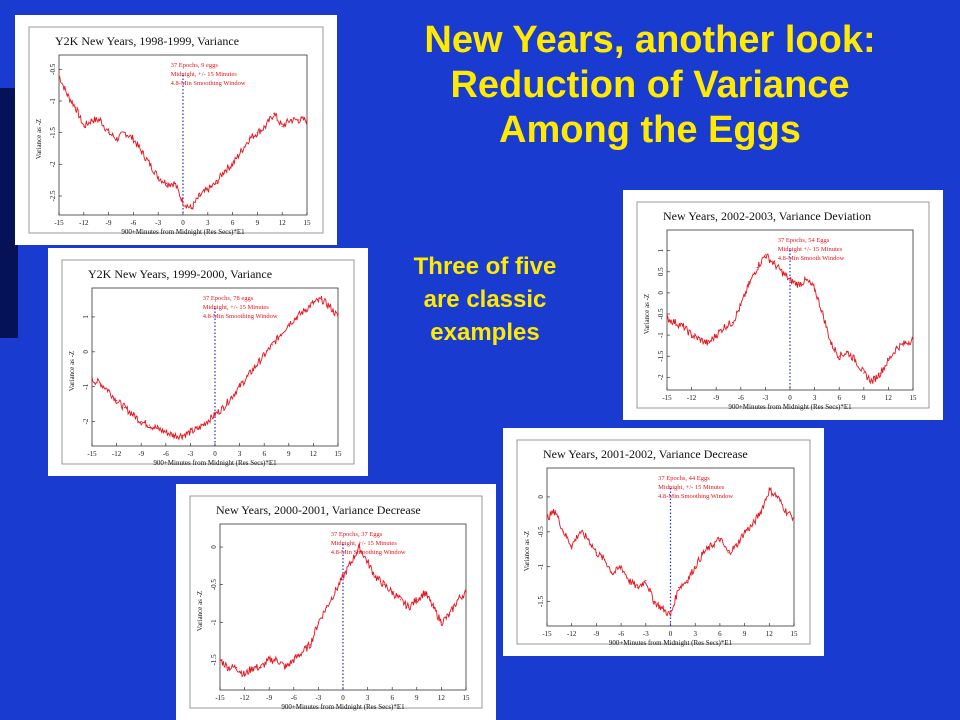  What do you see at coordinates (684, 478) in the screenshot?
I see `chart-annotation-line: 37 Epochs, 44 Eggs` at bounding box center [684, 478].